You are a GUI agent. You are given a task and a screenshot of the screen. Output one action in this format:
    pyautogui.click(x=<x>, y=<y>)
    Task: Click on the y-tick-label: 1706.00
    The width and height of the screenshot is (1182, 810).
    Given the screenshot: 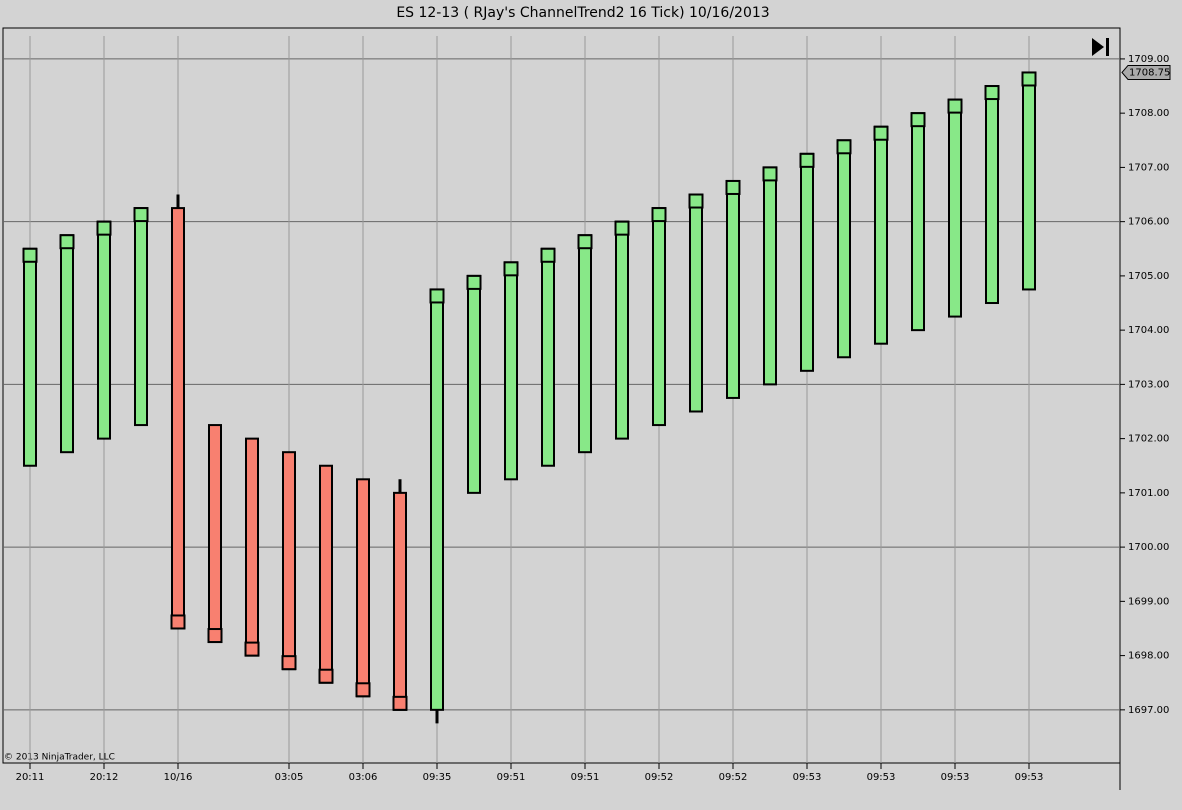 What is the action you would take?
    pyautogui.click(x=1148, y=222)
    